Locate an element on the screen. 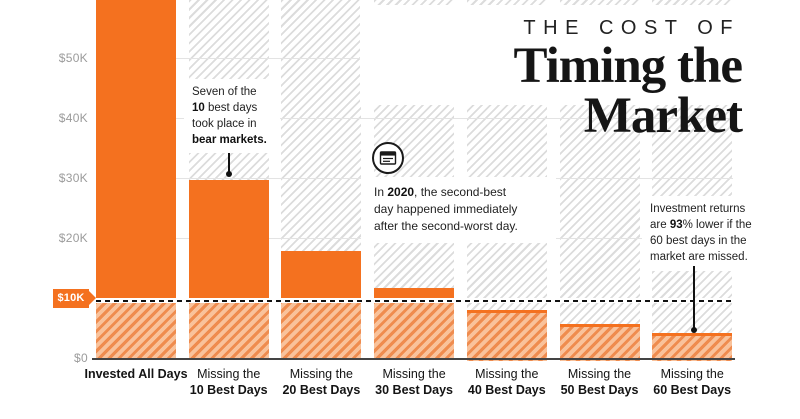 This screenshot has width=800, height=419. x-axis-label-line2: 10 Best Days is located at coordinates (228, 390).